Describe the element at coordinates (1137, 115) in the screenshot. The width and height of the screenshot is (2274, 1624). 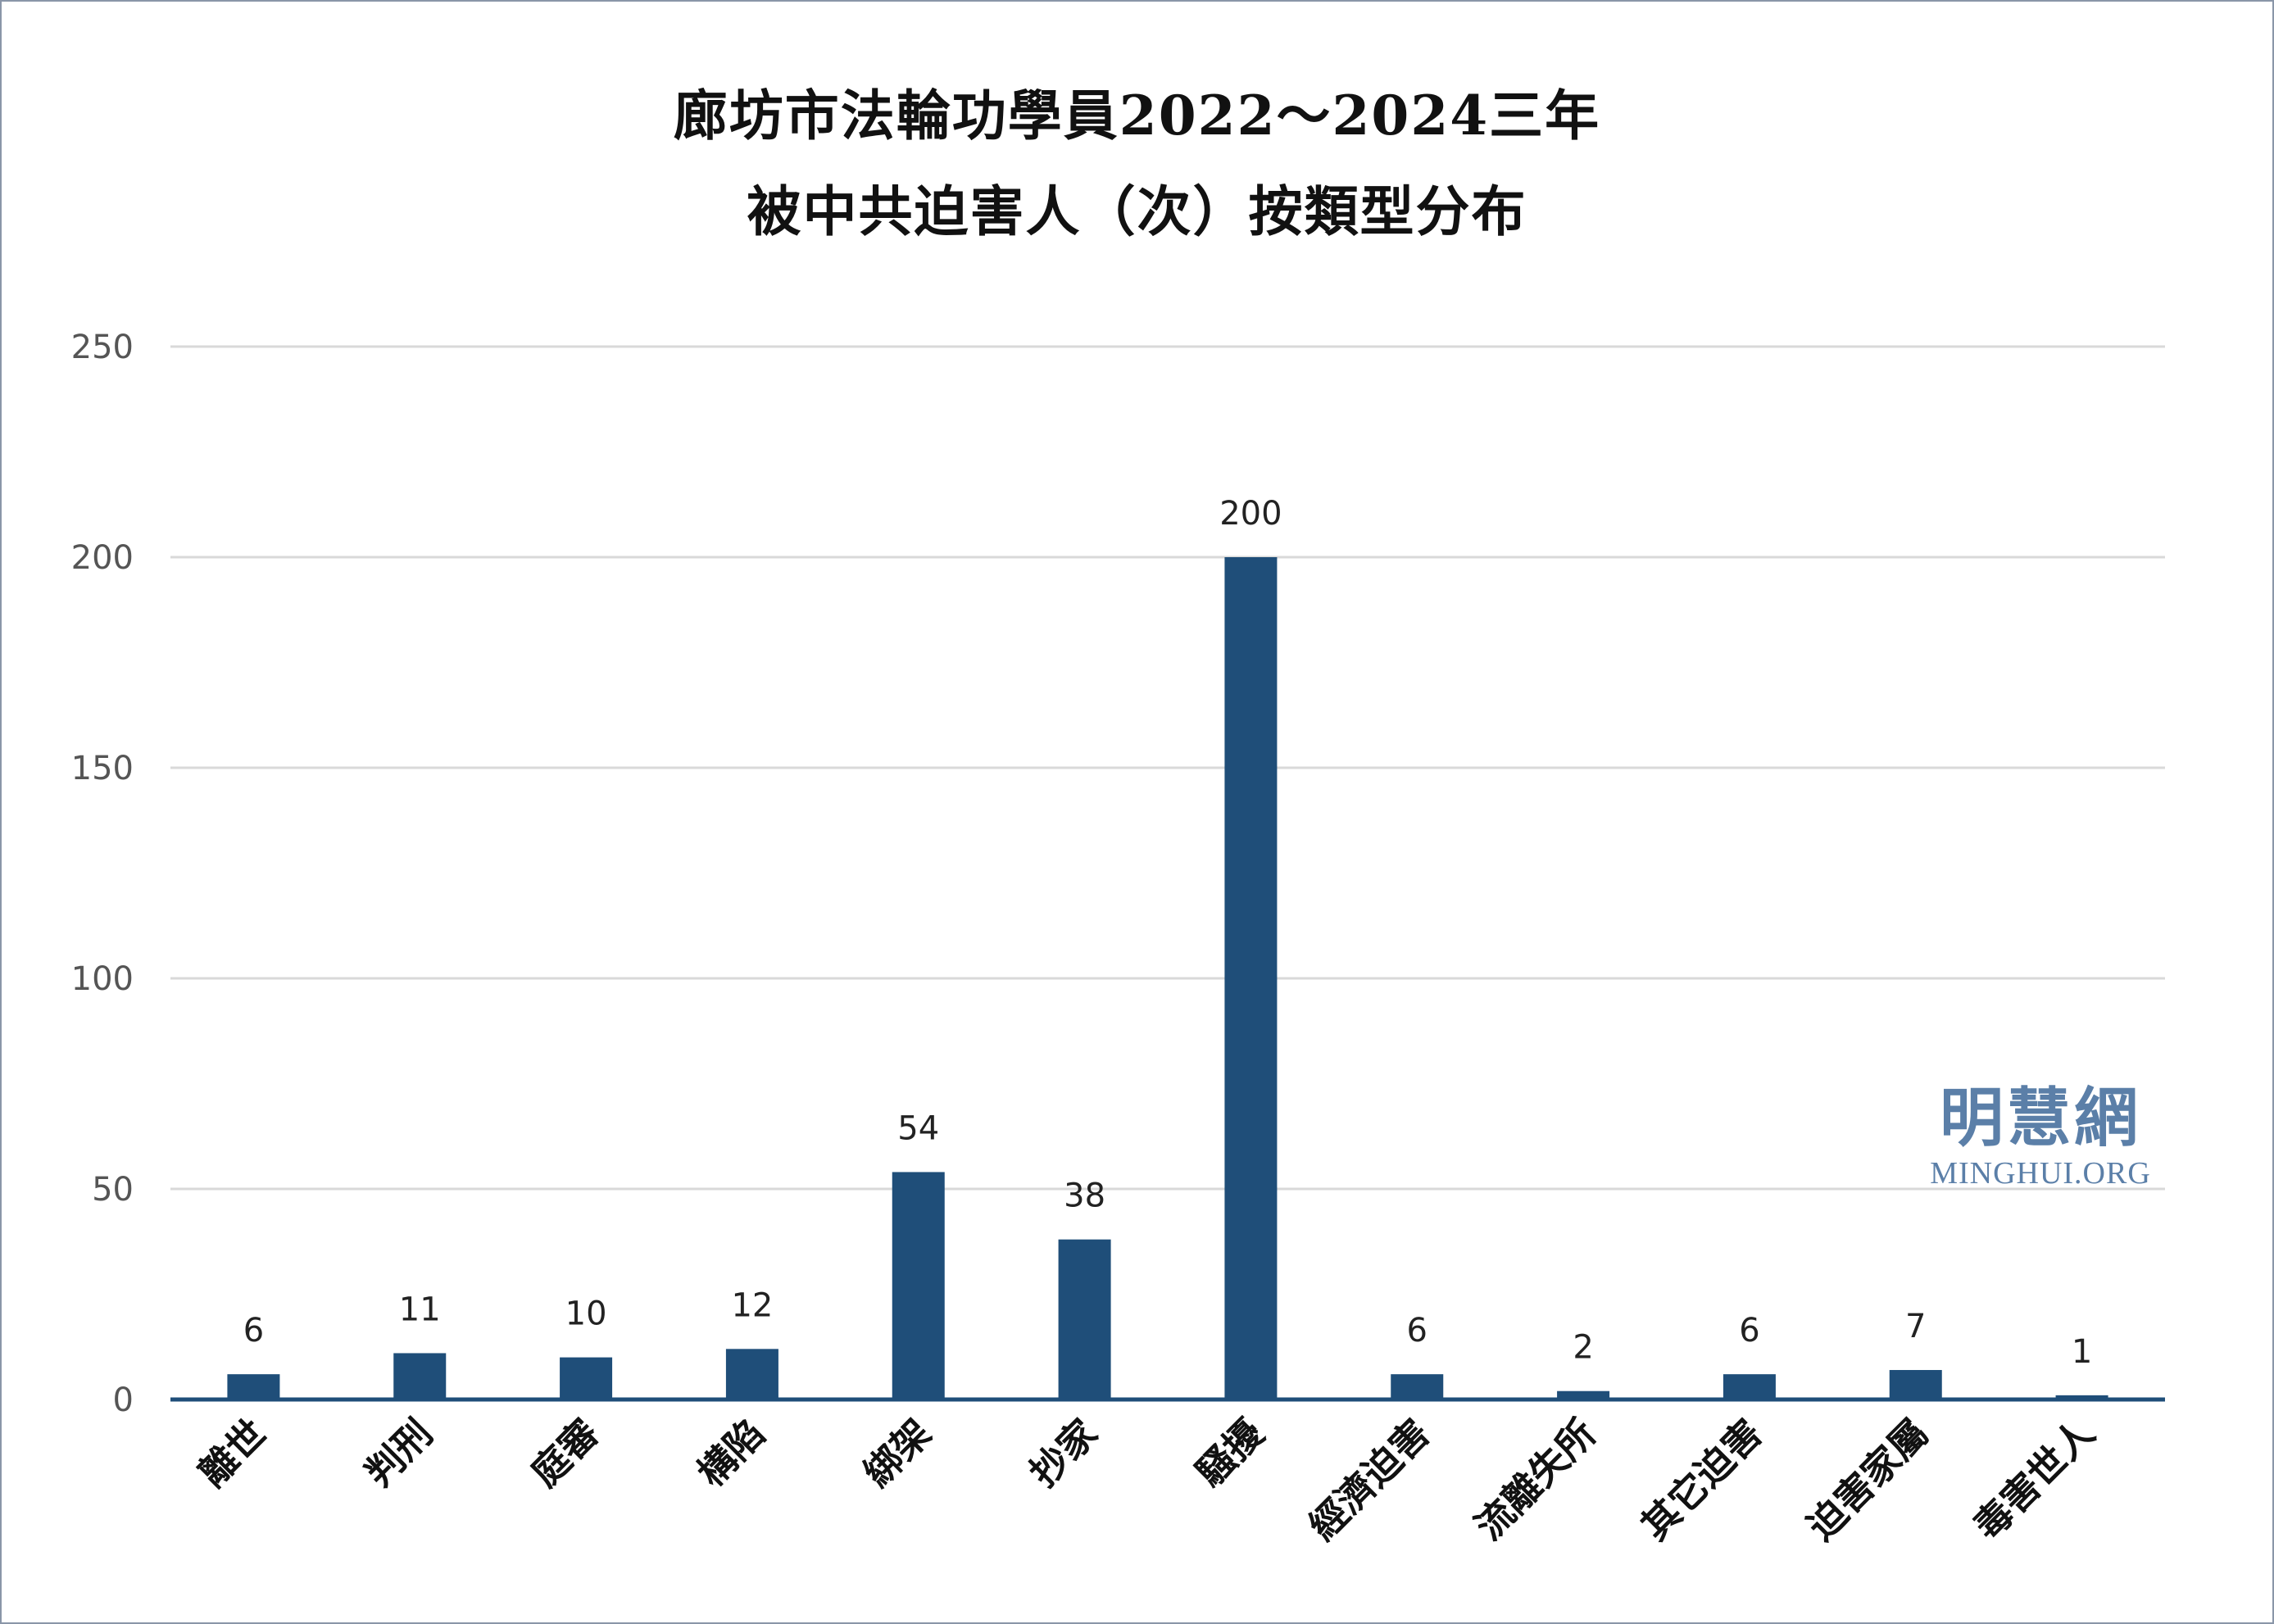
I see `chart-title: 廊坊市法輪功學員2022～2024三年` at that location.